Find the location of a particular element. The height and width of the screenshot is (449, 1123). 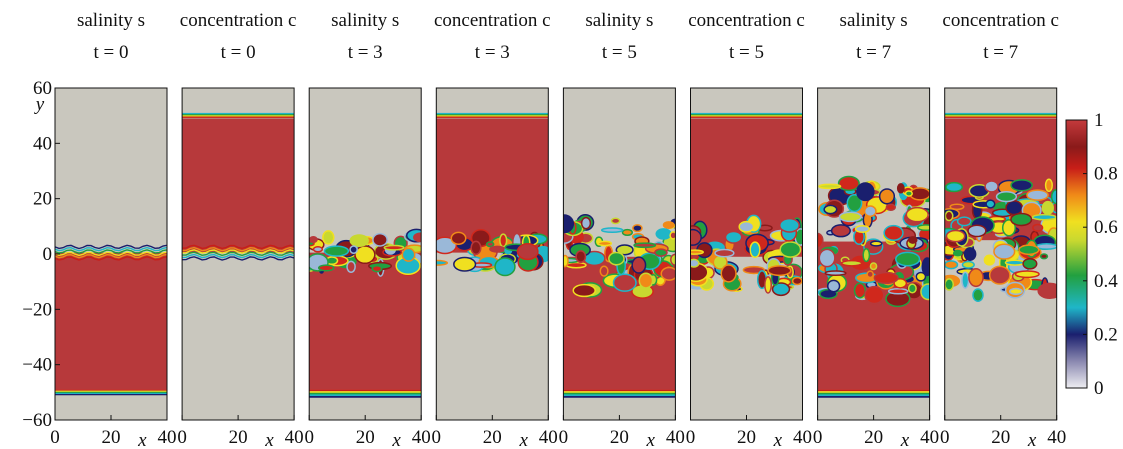

colorbar-tick-label: 1 is located at coordinates (1099, 120).